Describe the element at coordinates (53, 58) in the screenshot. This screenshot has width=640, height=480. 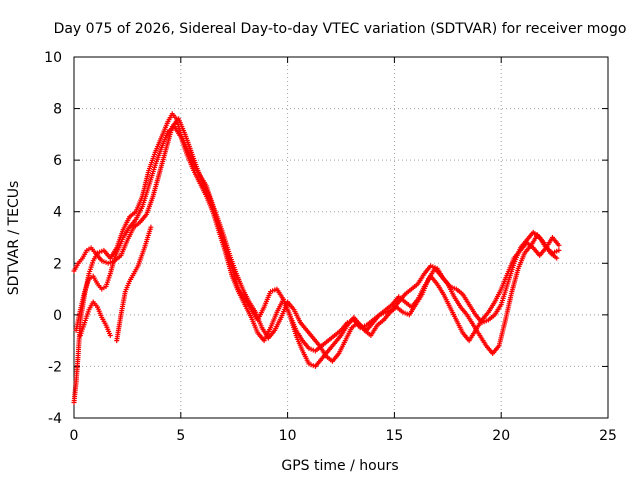
I see `y-tick-label: 10` at that location.